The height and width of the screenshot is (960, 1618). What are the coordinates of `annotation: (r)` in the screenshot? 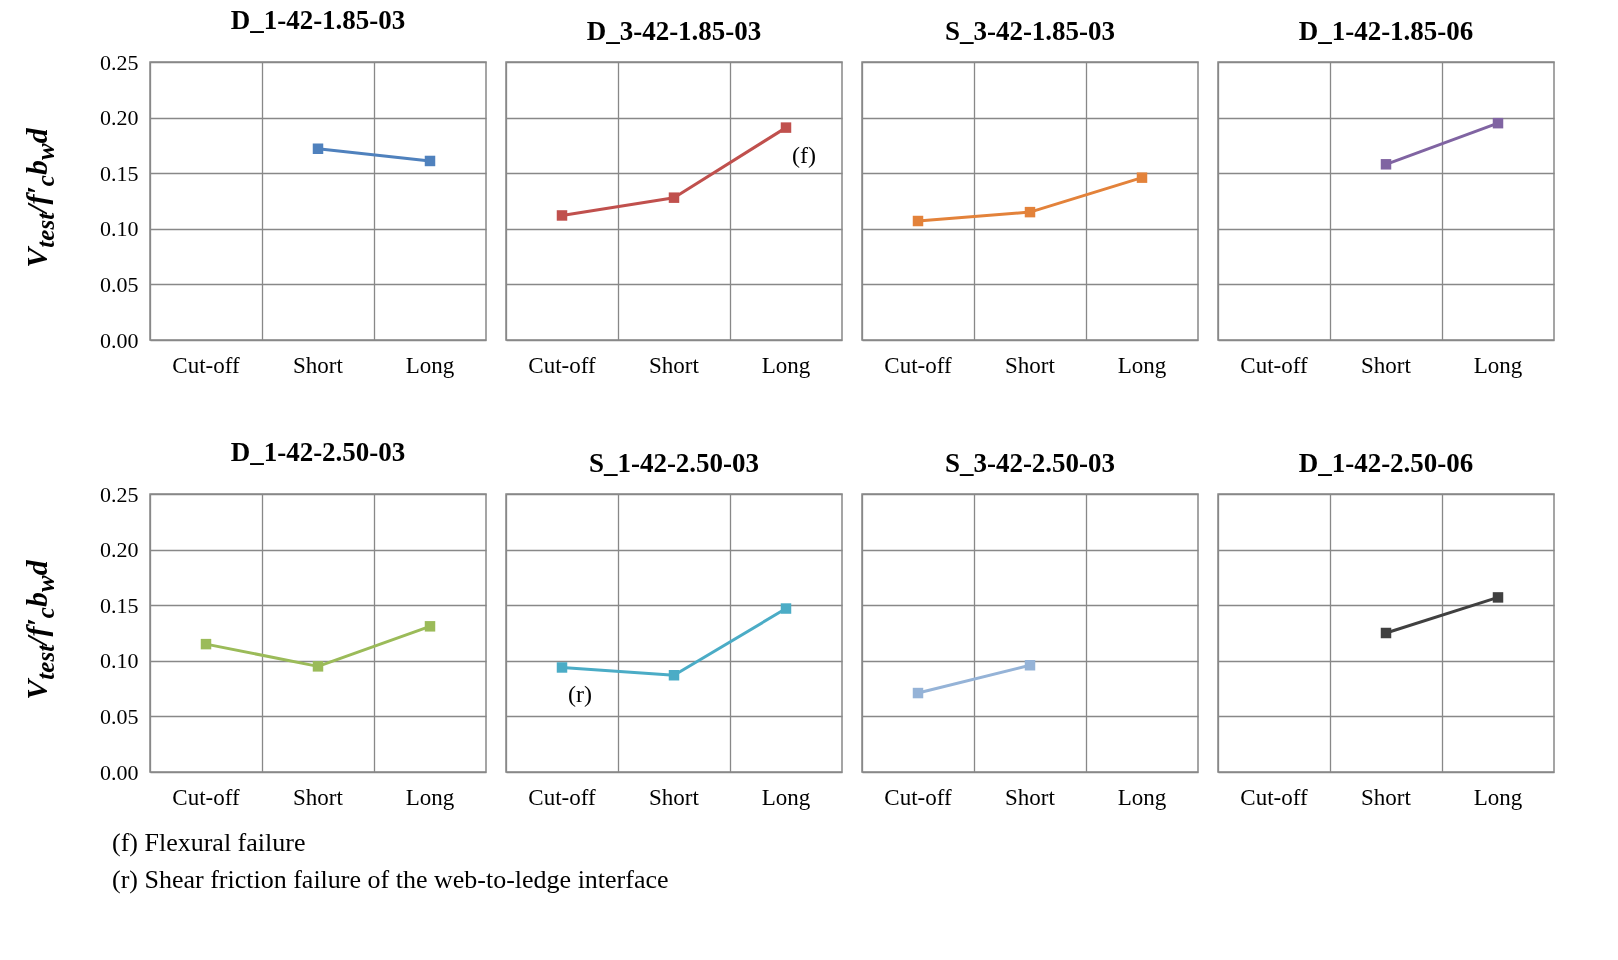 It's located at (580, 694).